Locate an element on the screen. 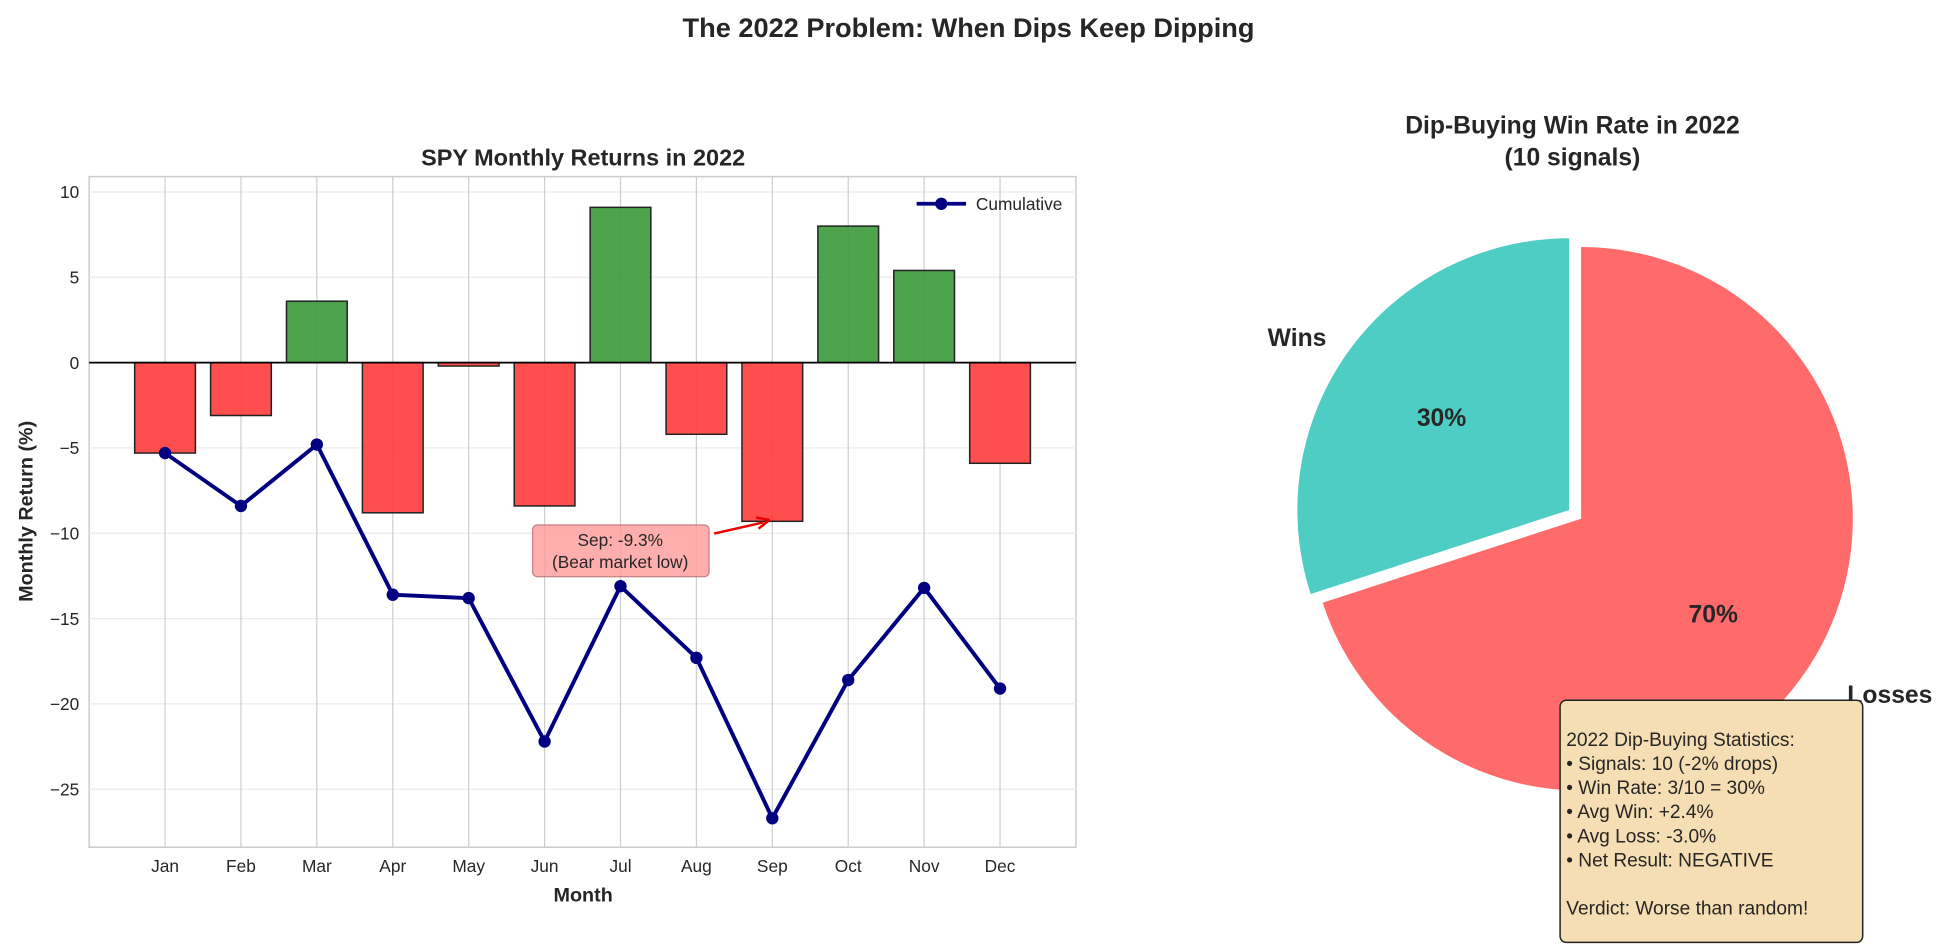 This screenshot has width=1937, height=951. x-tick-label: Apr is located at coordinates (392, 866).